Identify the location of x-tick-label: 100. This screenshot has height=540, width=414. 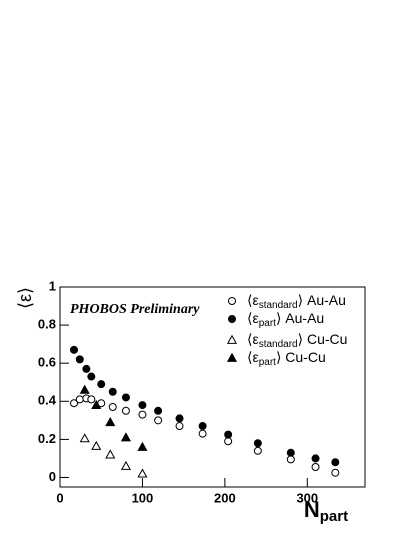
(143, 497).